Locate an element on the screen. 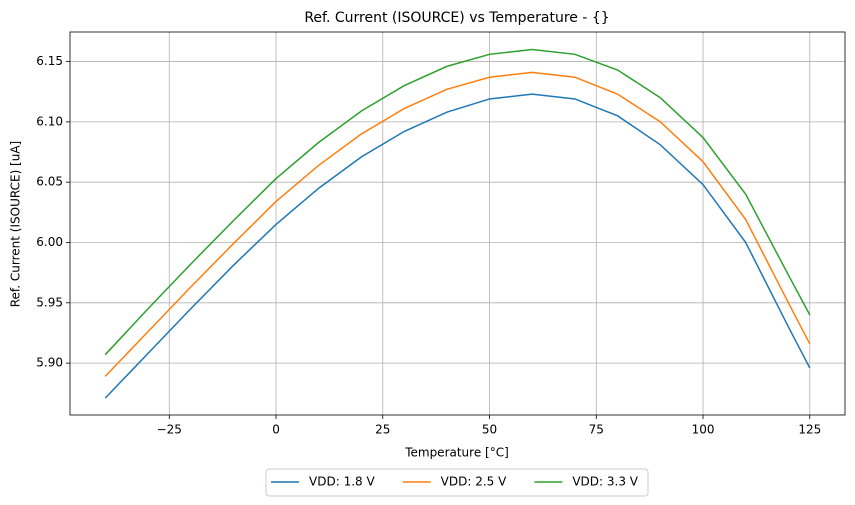 This screenshot has width=855, height=505. x-tick-label: 75 is located at coordinates (596, 430).